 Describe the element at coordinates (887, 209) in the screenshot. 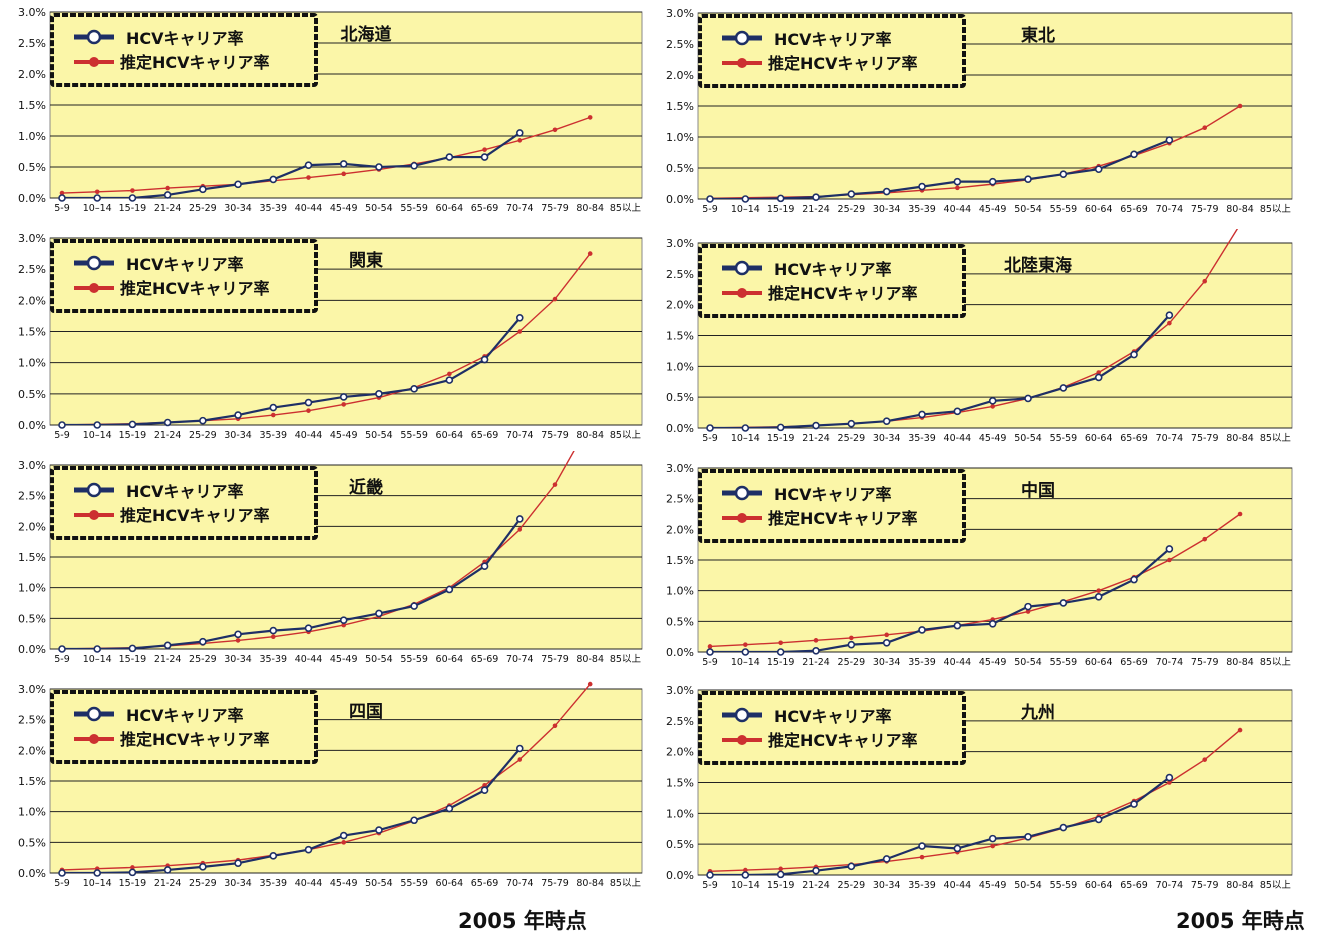

I see `x-tick-label: 30-34` at that location.